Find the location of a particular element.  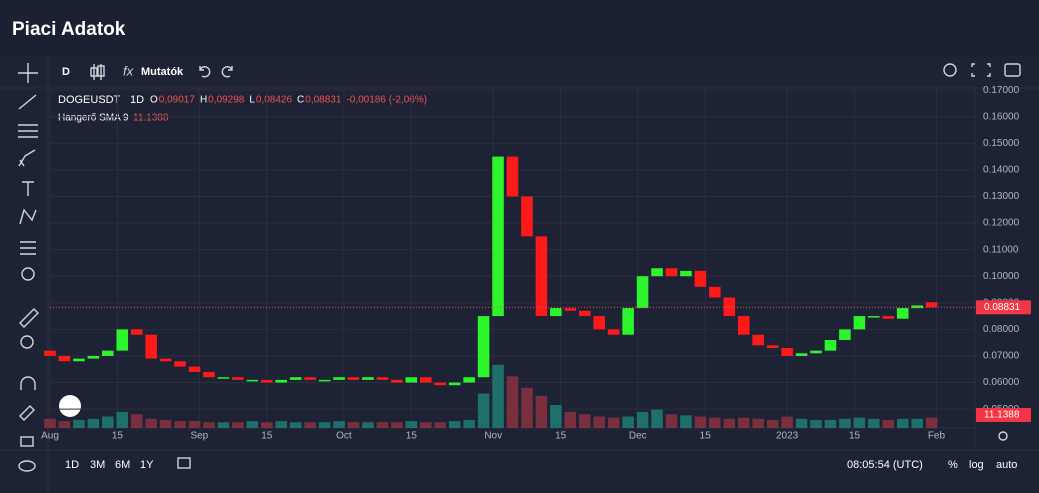

lock-icon is located at coordinates (27, 441).